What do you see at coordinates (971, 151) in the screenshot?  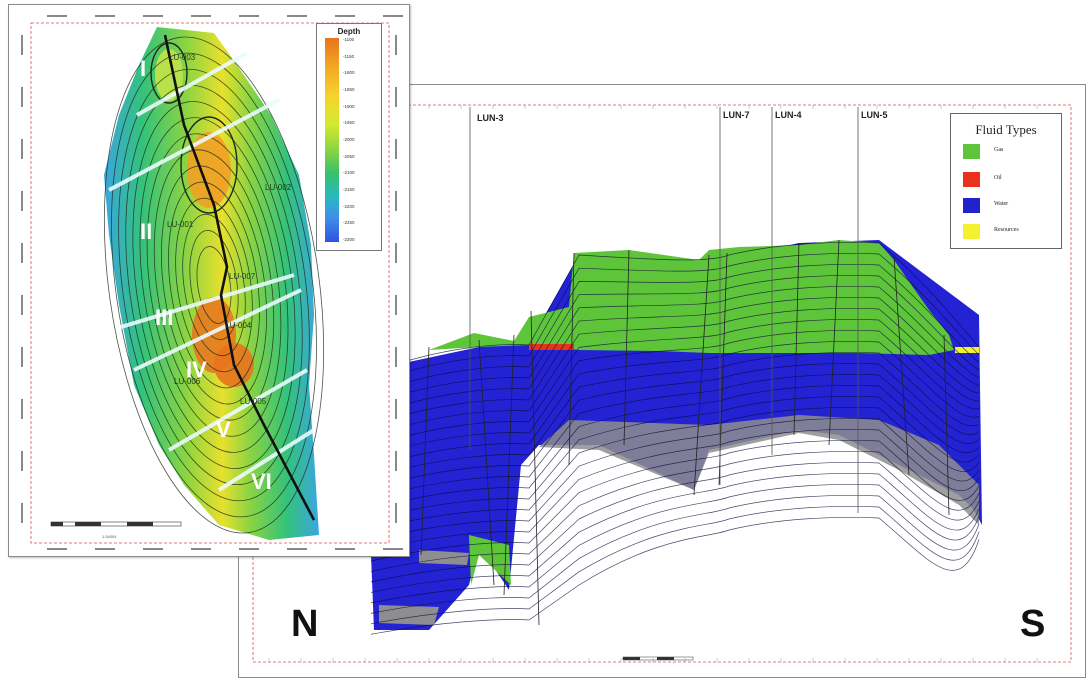 I see `legend-swatch-gas` at bounding box center [971, 151].